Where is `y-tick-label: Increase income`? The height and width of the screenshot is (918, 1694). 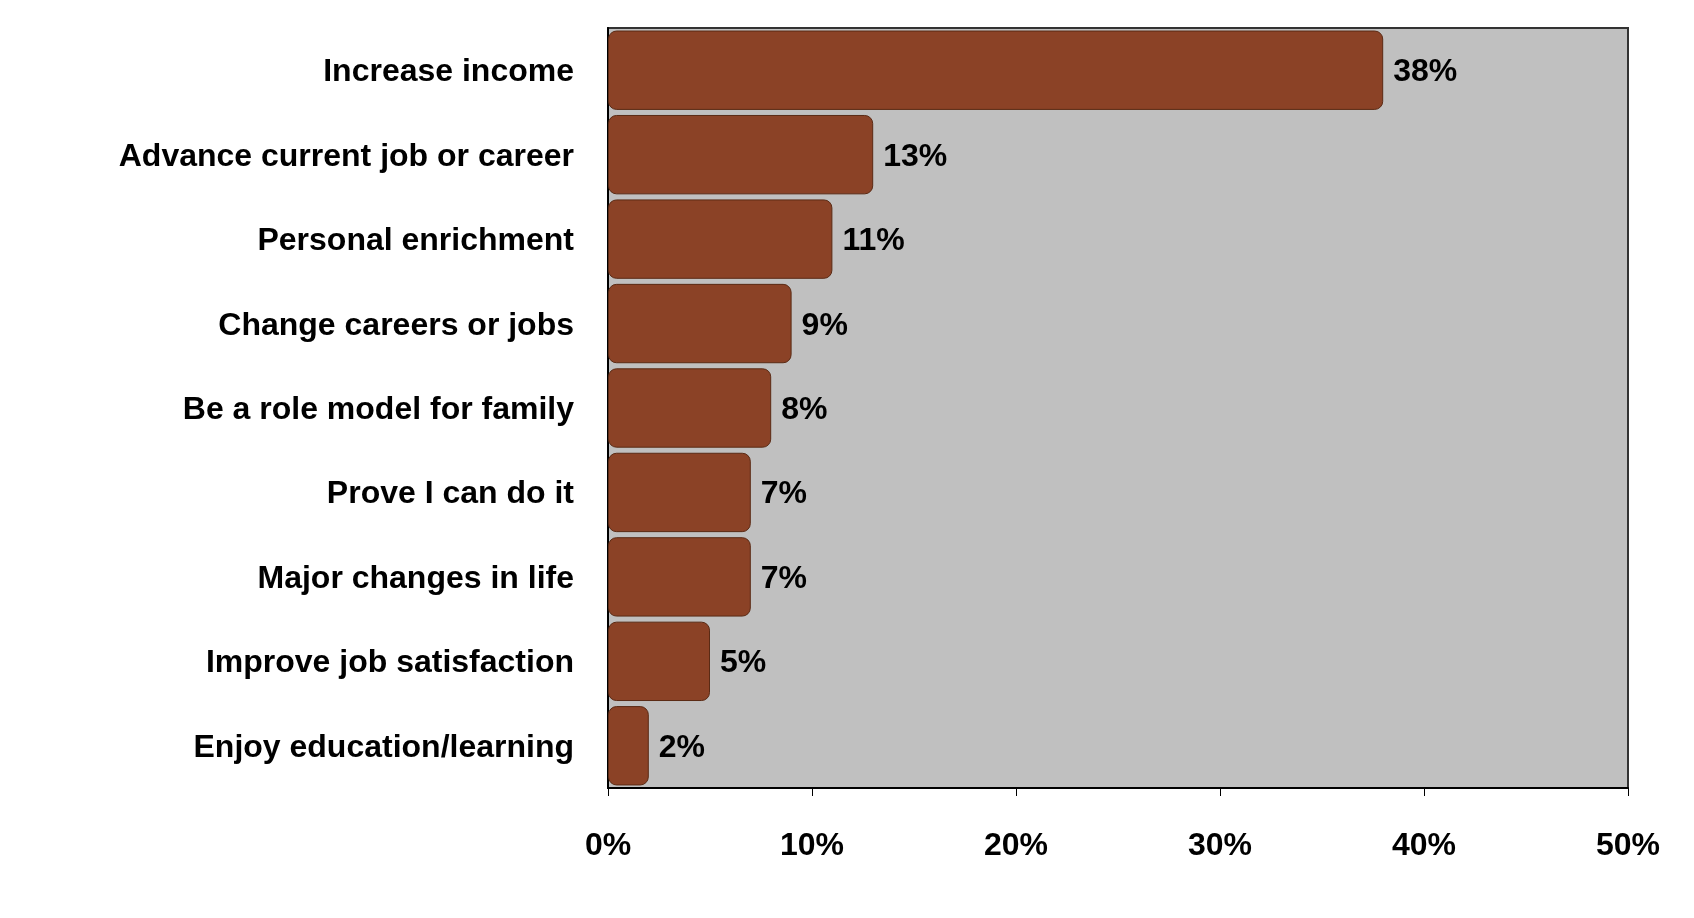 y-tick-label: Increase income is located at coordinates (448, 70).